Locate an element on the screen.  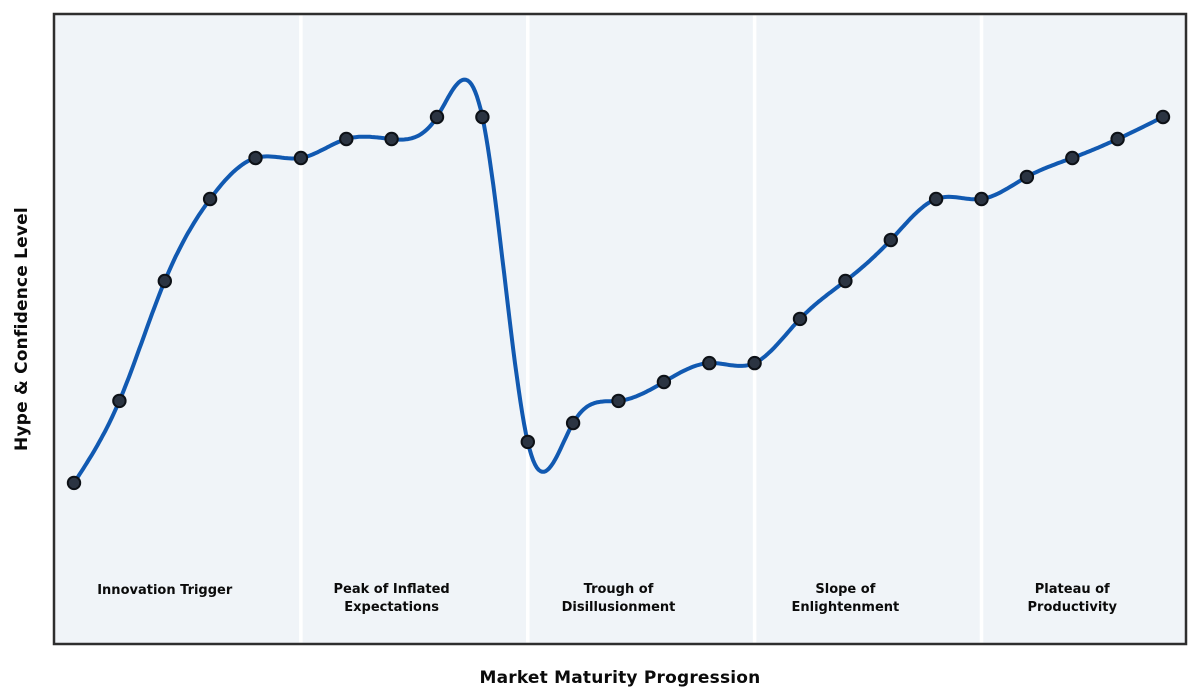
phase-label-slope-of-enlightenment: Slope of Enlightenment is located at coordinates (846, 598).